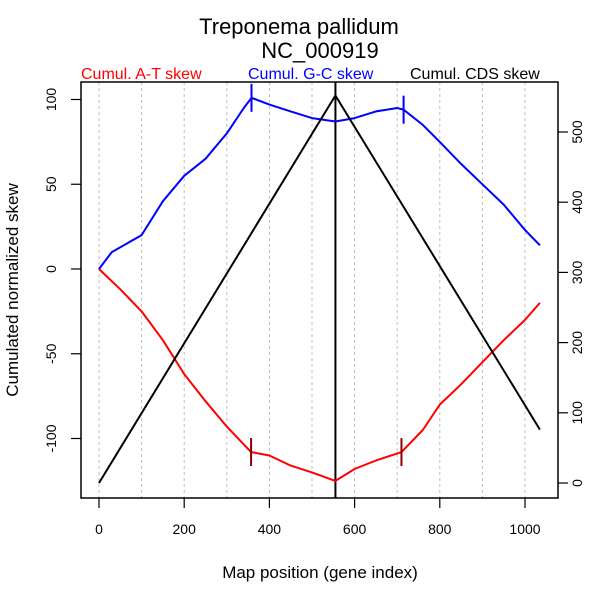  Describe the element at coordinates (311, 74) in the screenshot. I see `legend-gc-skew: Cumul. G-C skew` at that location.